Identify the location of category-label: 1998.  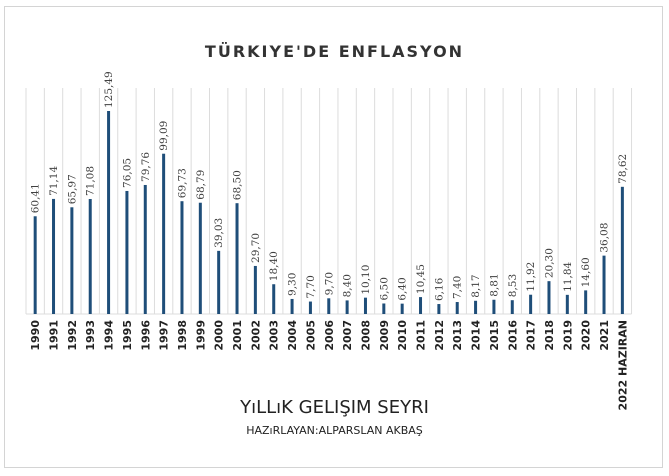
(182, 335).